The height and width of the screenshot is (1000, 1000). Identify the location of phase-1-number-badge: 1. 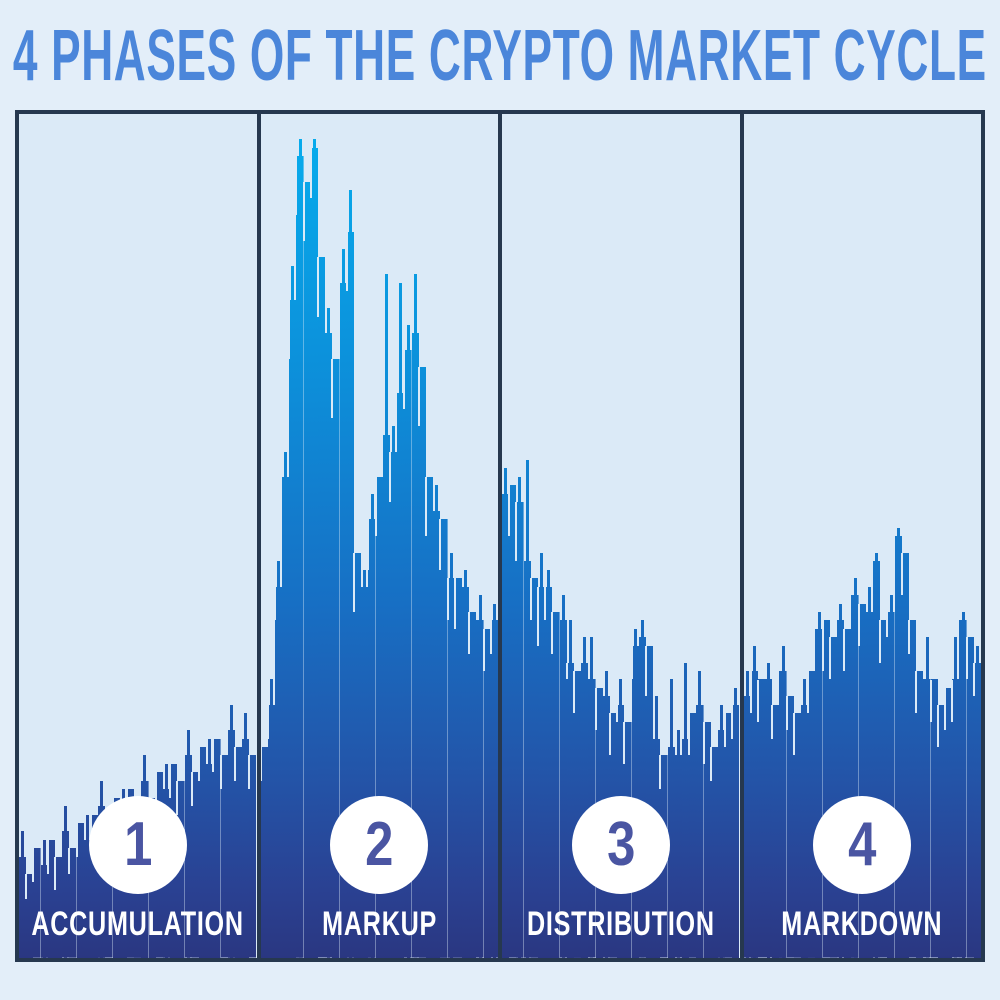
(137, 845).